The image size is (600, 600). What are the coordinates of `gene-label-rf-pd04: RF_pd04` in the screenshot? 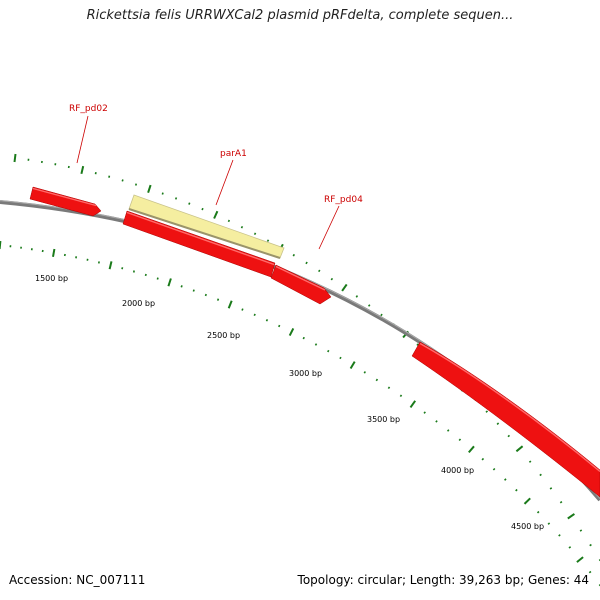 It's located at (343, 200).